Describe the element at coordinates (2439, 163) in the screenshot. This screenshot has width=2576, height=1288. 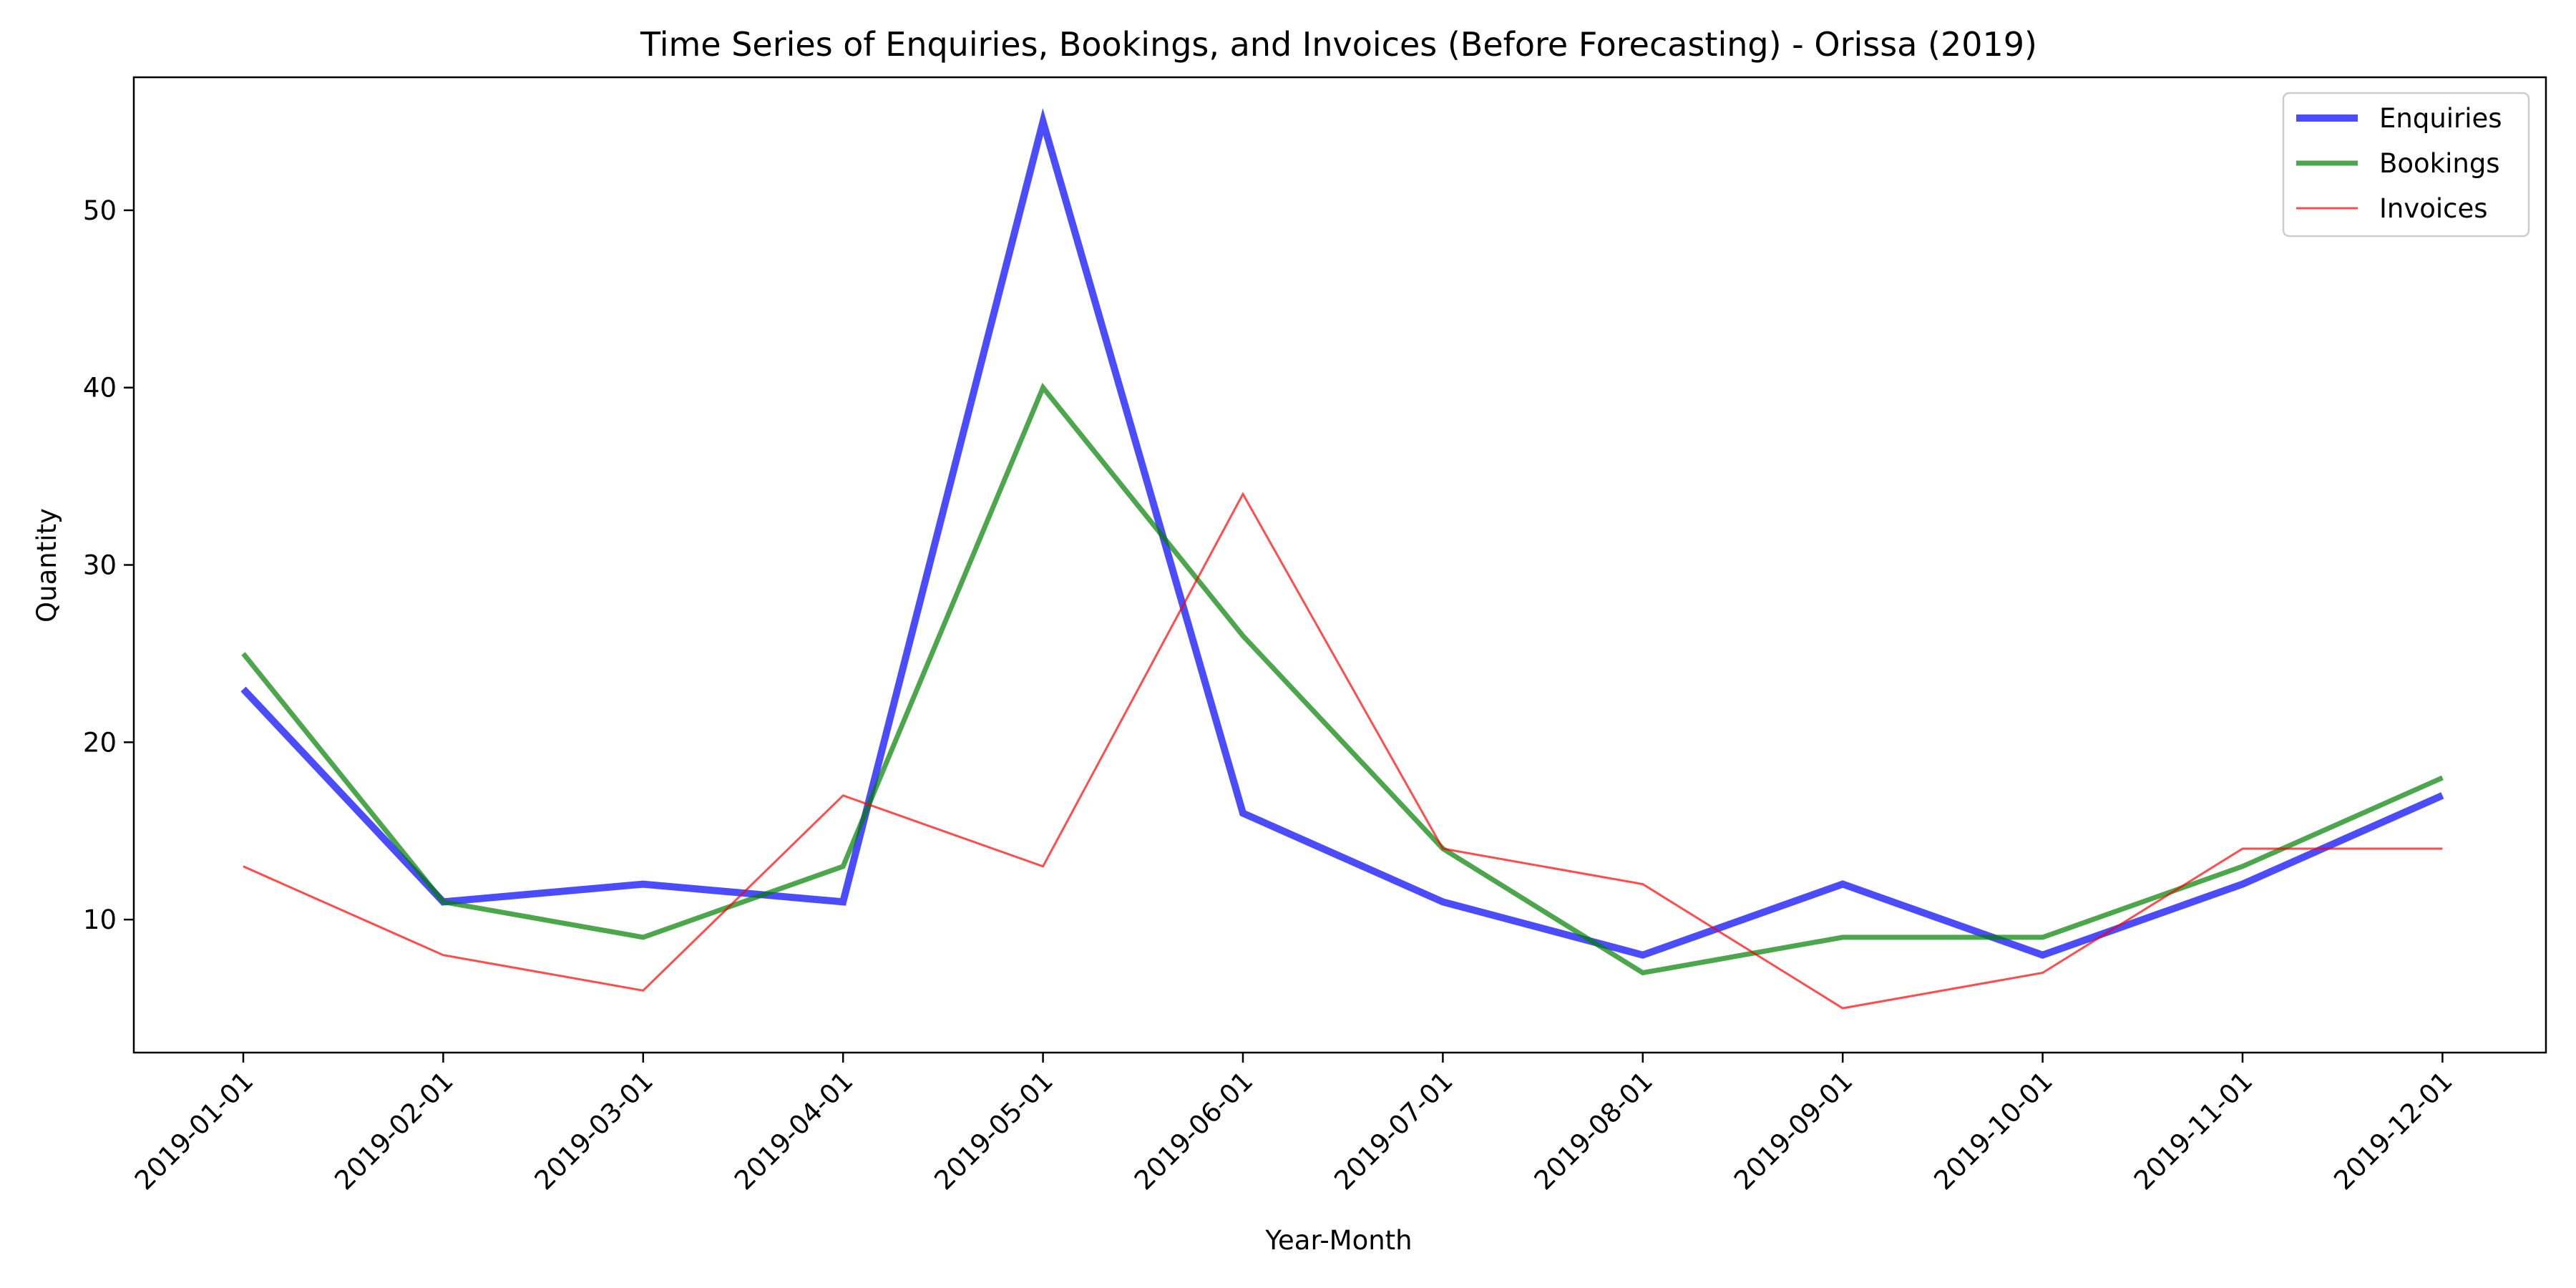
I see `legend-label-bookings: Bookings` at that location.